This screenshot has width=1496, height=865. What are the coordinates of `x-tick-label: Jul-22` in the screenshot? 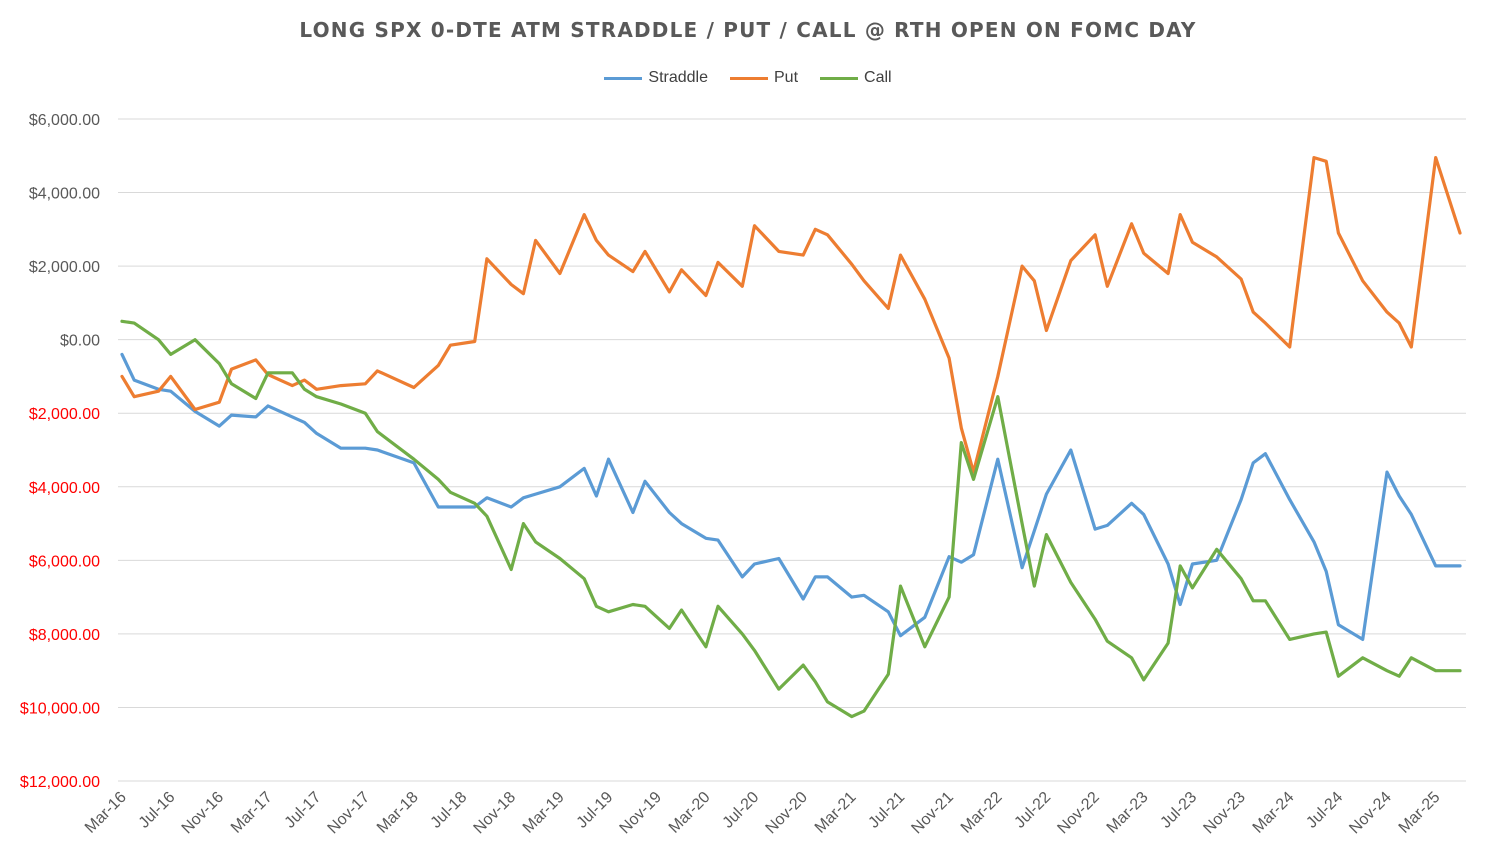 It's located at (1032, 810).